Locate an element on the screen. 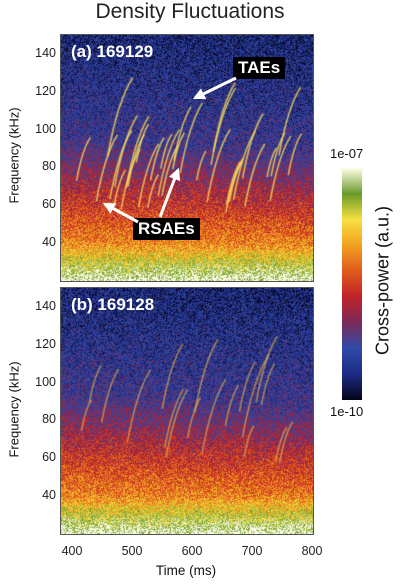  y-tick-label-b: 120 is located at coordinates (45, 343).